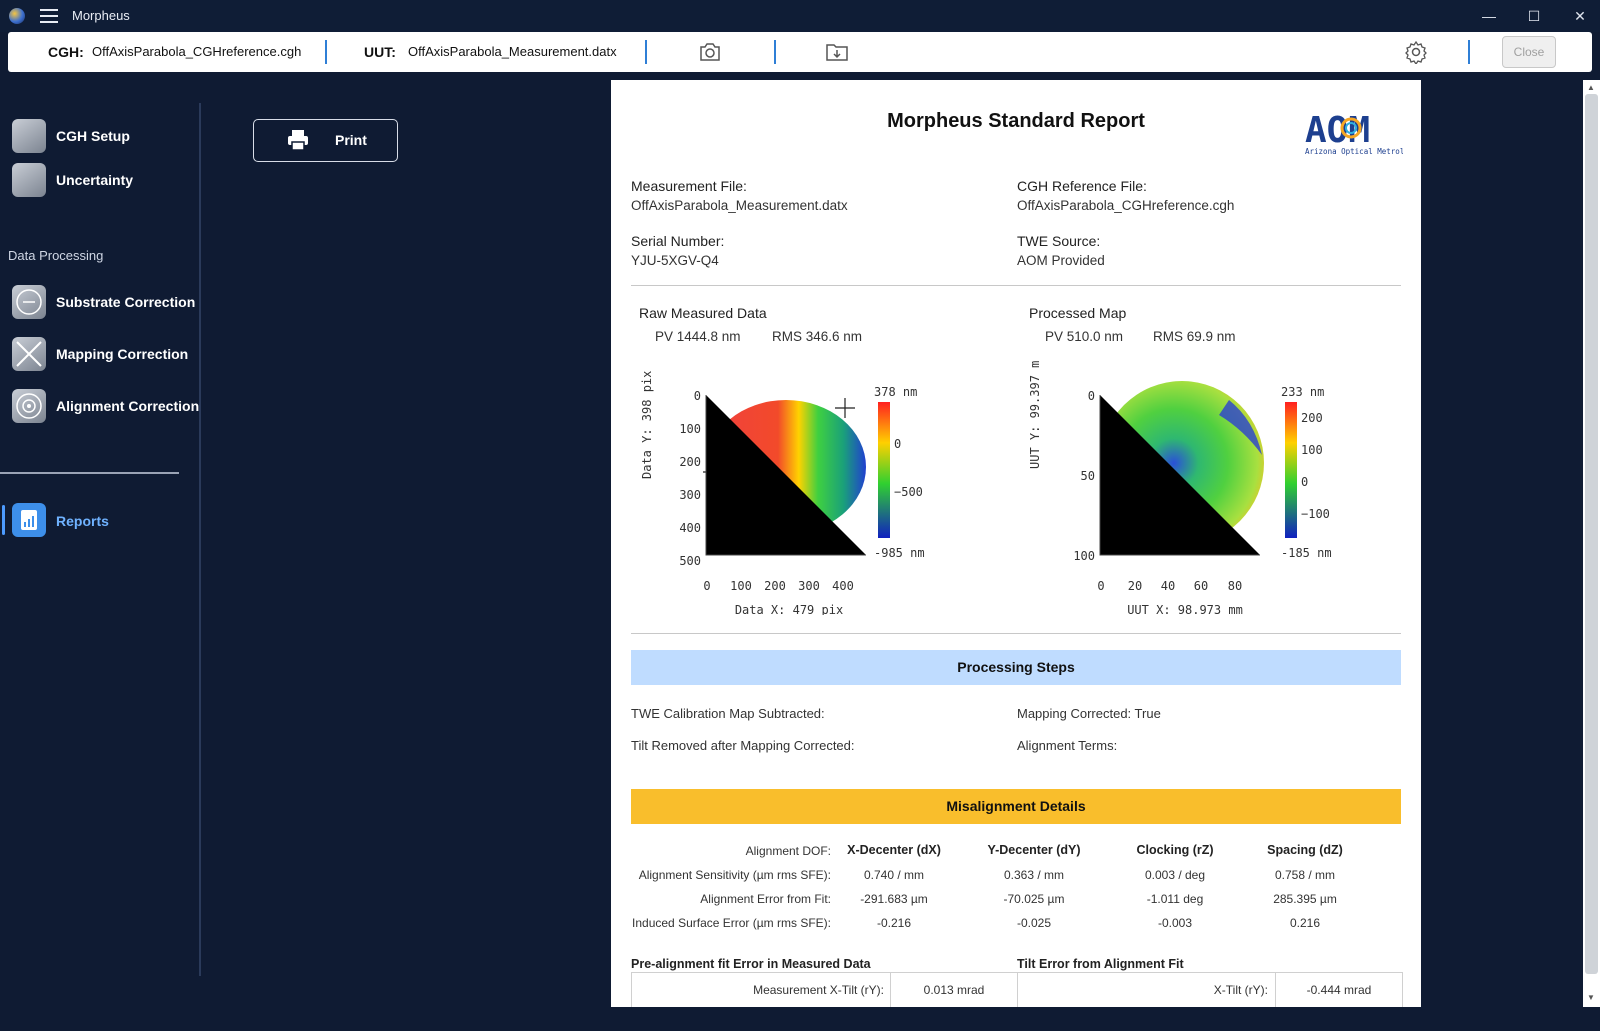 Image resolution: width=1600 pixels, height=1031 pixels. I want to click on raw-rms: RMS 346.6 nm, so click(817, 336).